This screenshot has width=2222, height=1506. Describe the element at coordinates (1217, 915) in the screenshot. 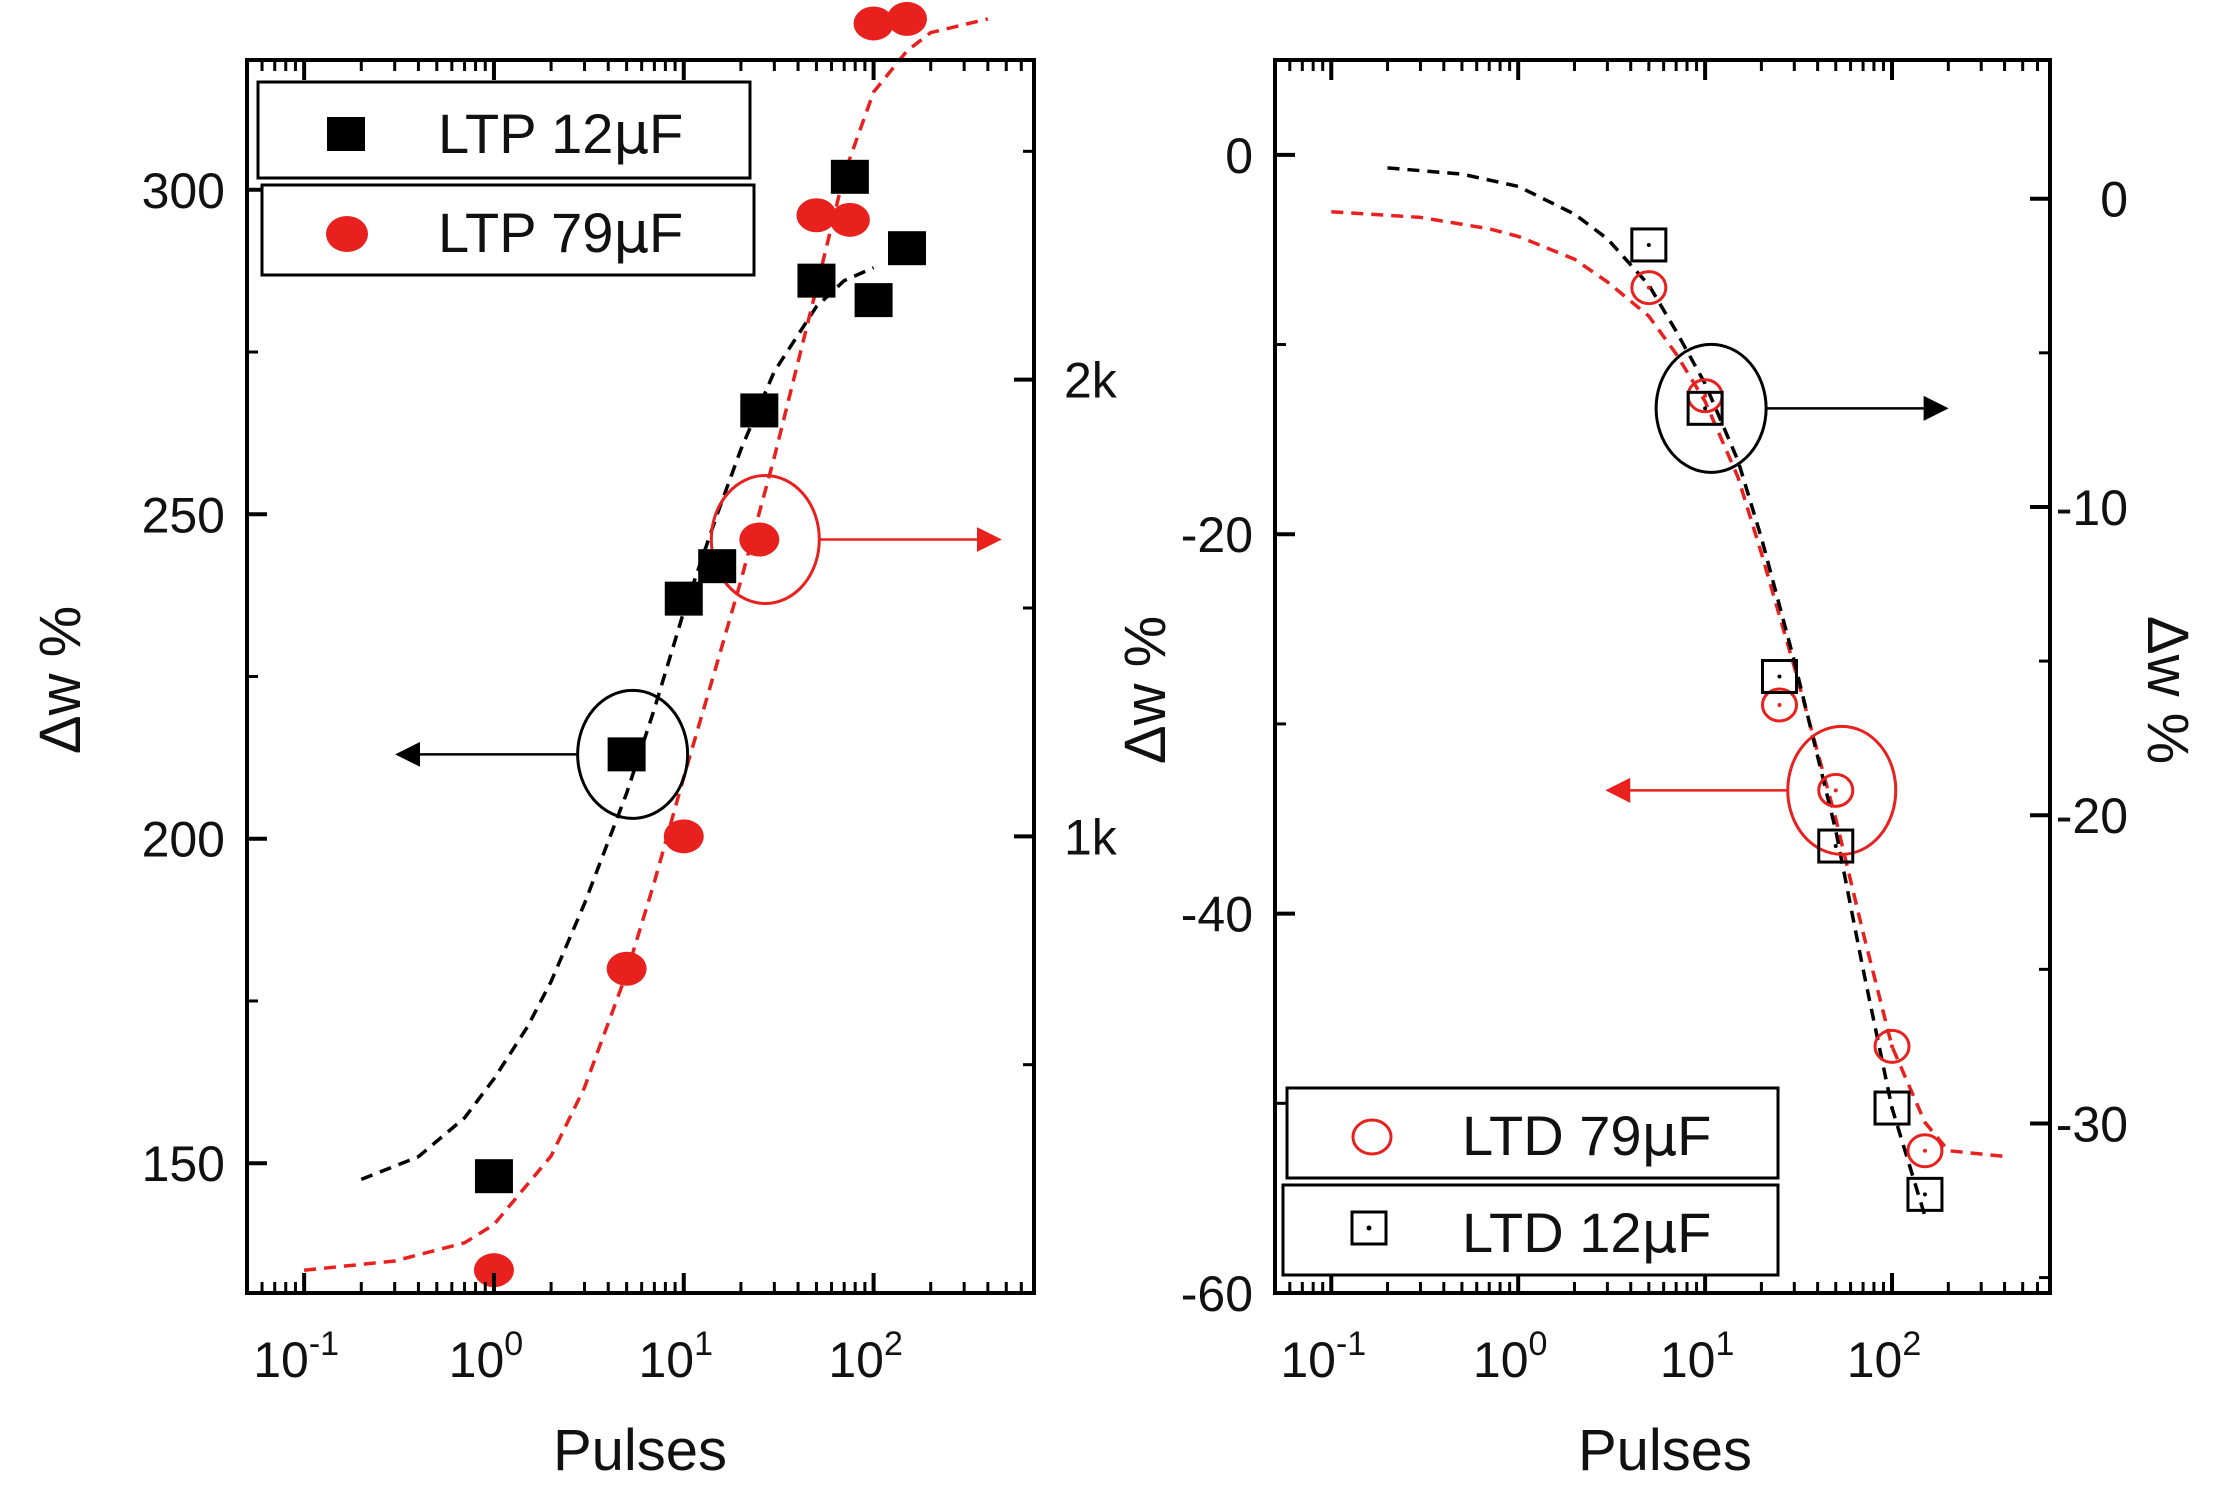

I see `y-tick-label: -40` at that location.